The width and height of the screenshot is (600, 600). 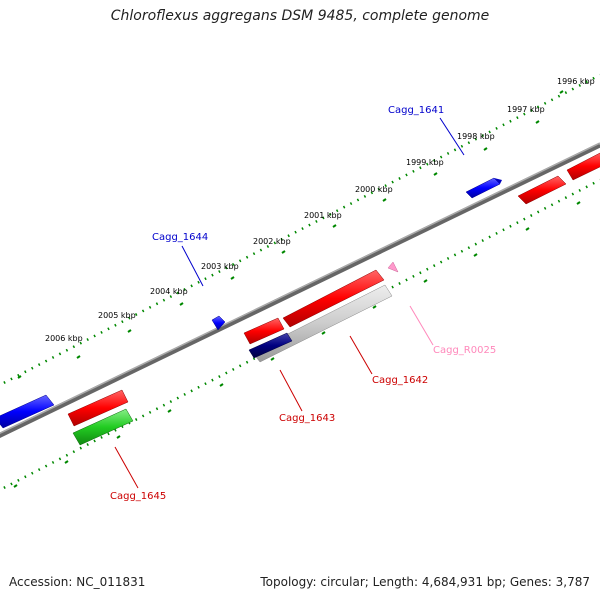 I want to click on tick-label: 2002 kbp, so click(x=272, y=241).